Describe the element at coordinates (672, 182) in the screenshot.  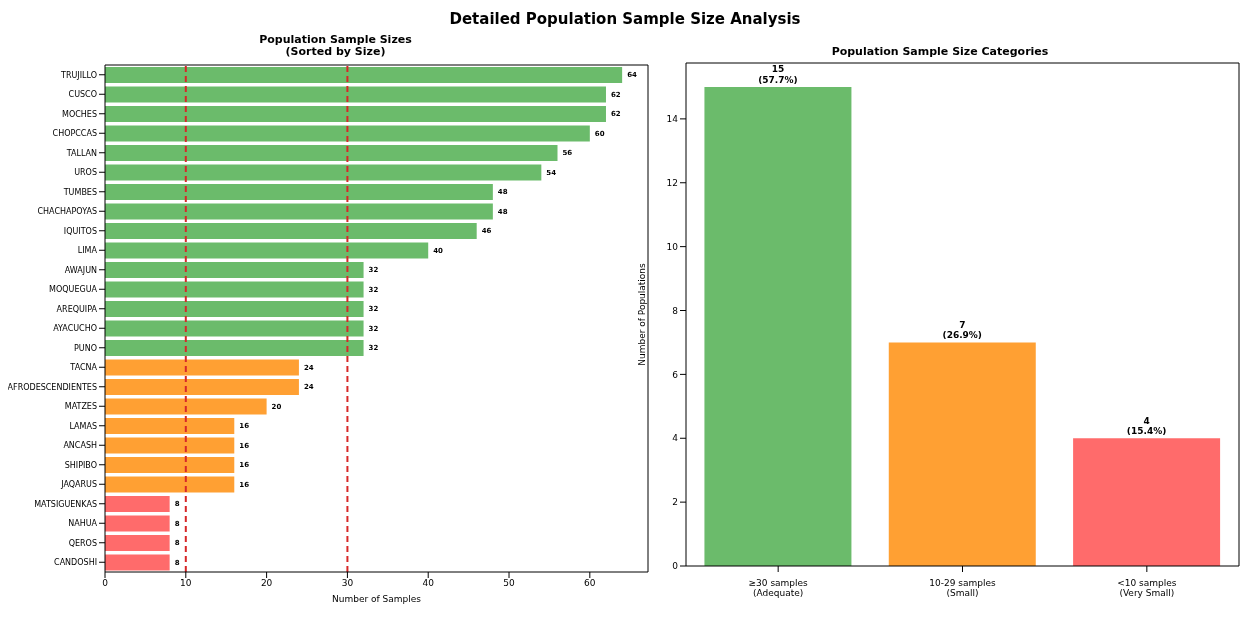
I see `y-tick-label: 12` at that location.